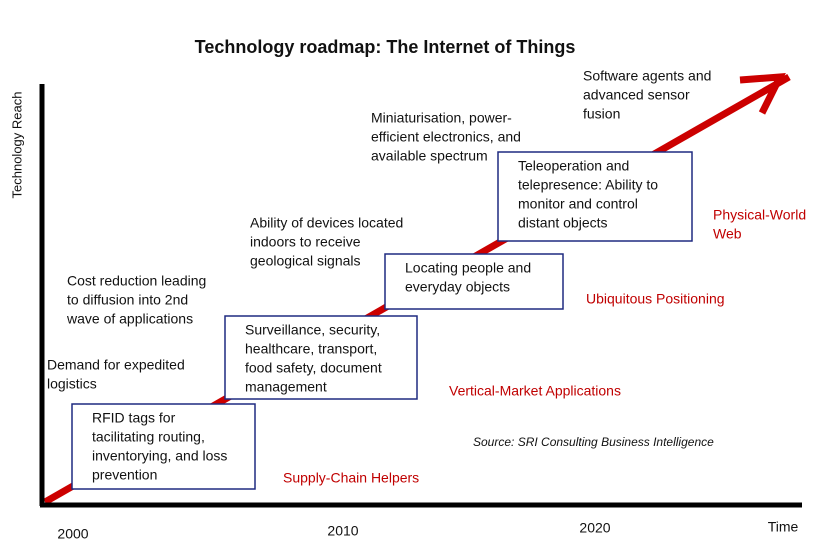  Describe the element at coordinates (127, 300) in the screenshot. I see `driver-text: to diffusion into 2nd` at that location.